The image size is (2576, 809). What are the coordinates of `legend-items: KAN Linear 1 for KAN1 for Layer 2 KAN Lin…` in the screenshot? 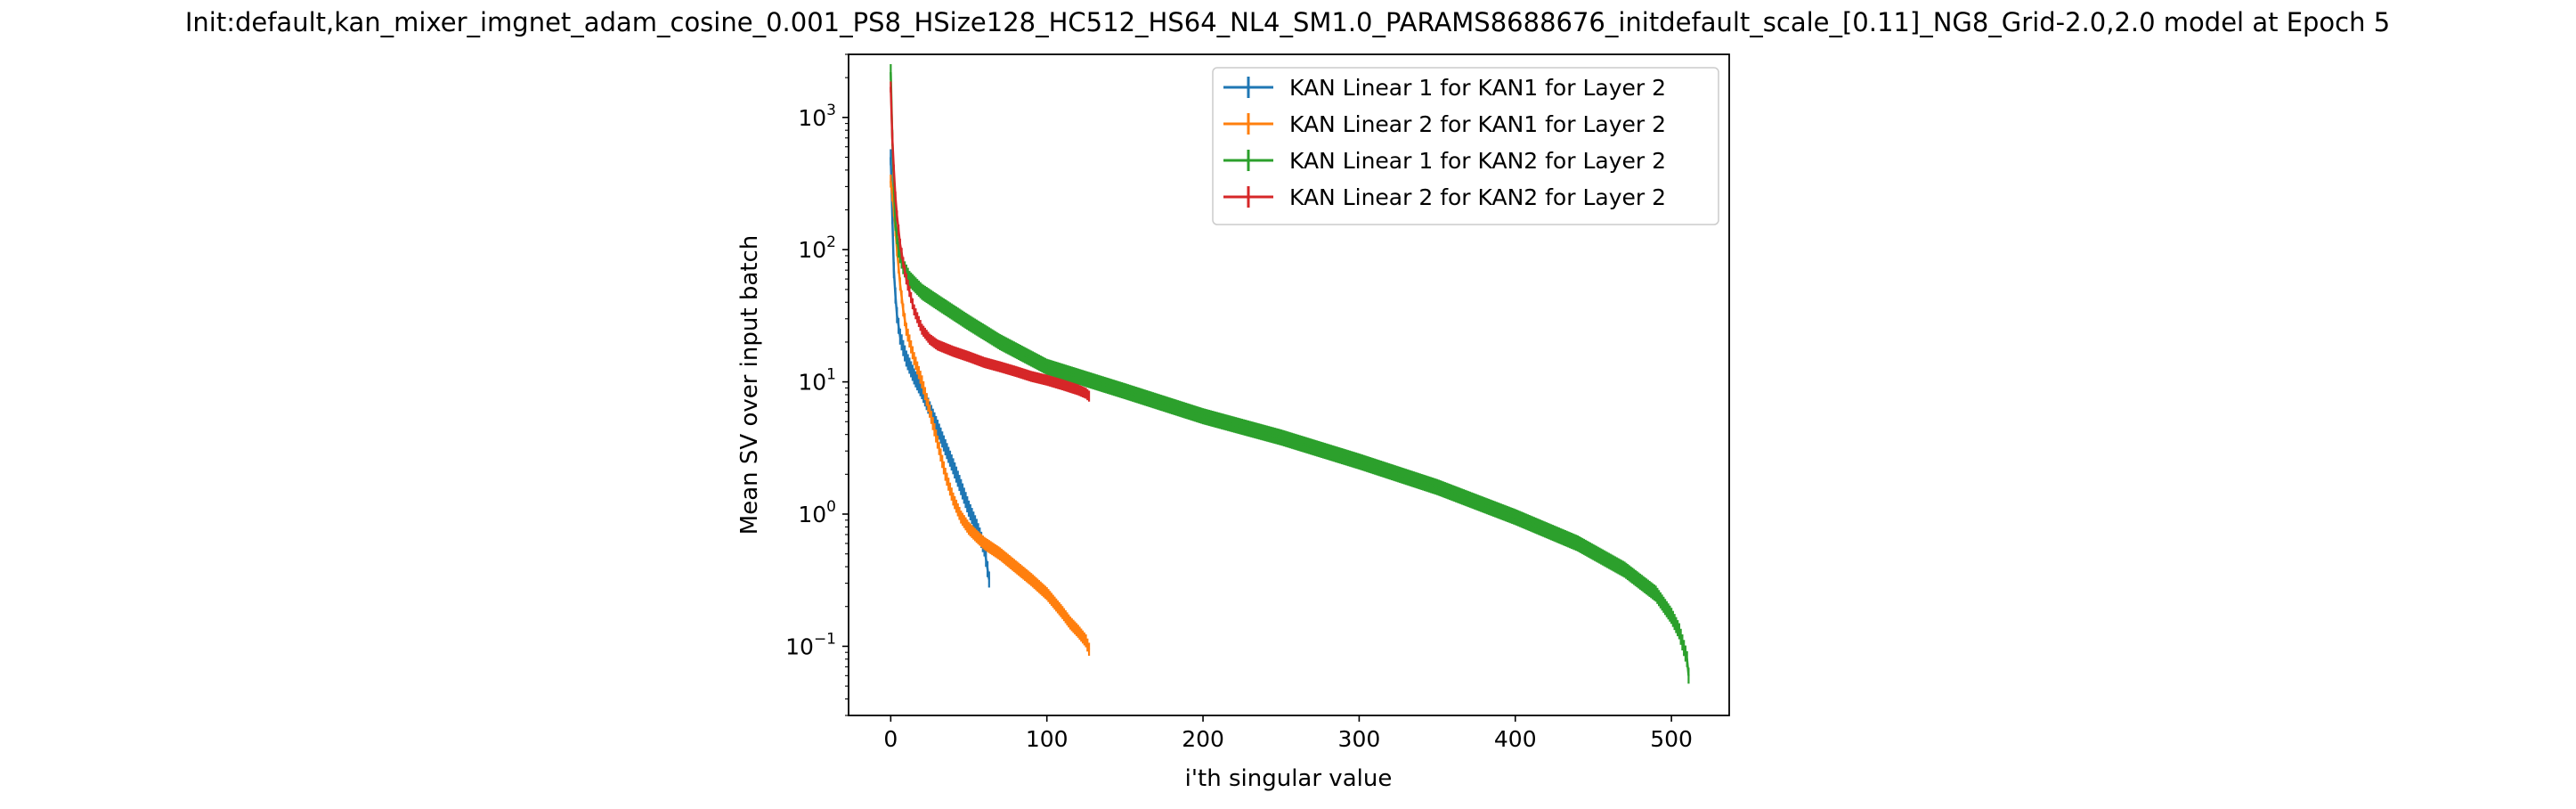 It's located at (1444, 143).